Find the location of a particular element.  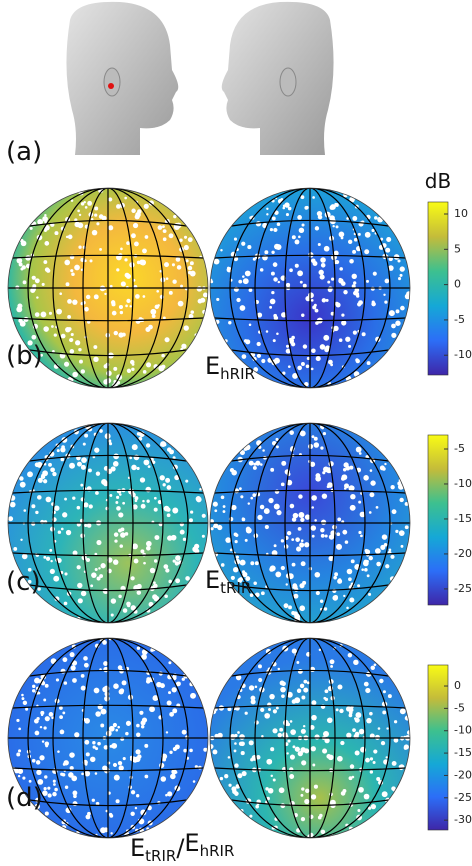

subscript: hRIR is located at coordinates (237, 374).